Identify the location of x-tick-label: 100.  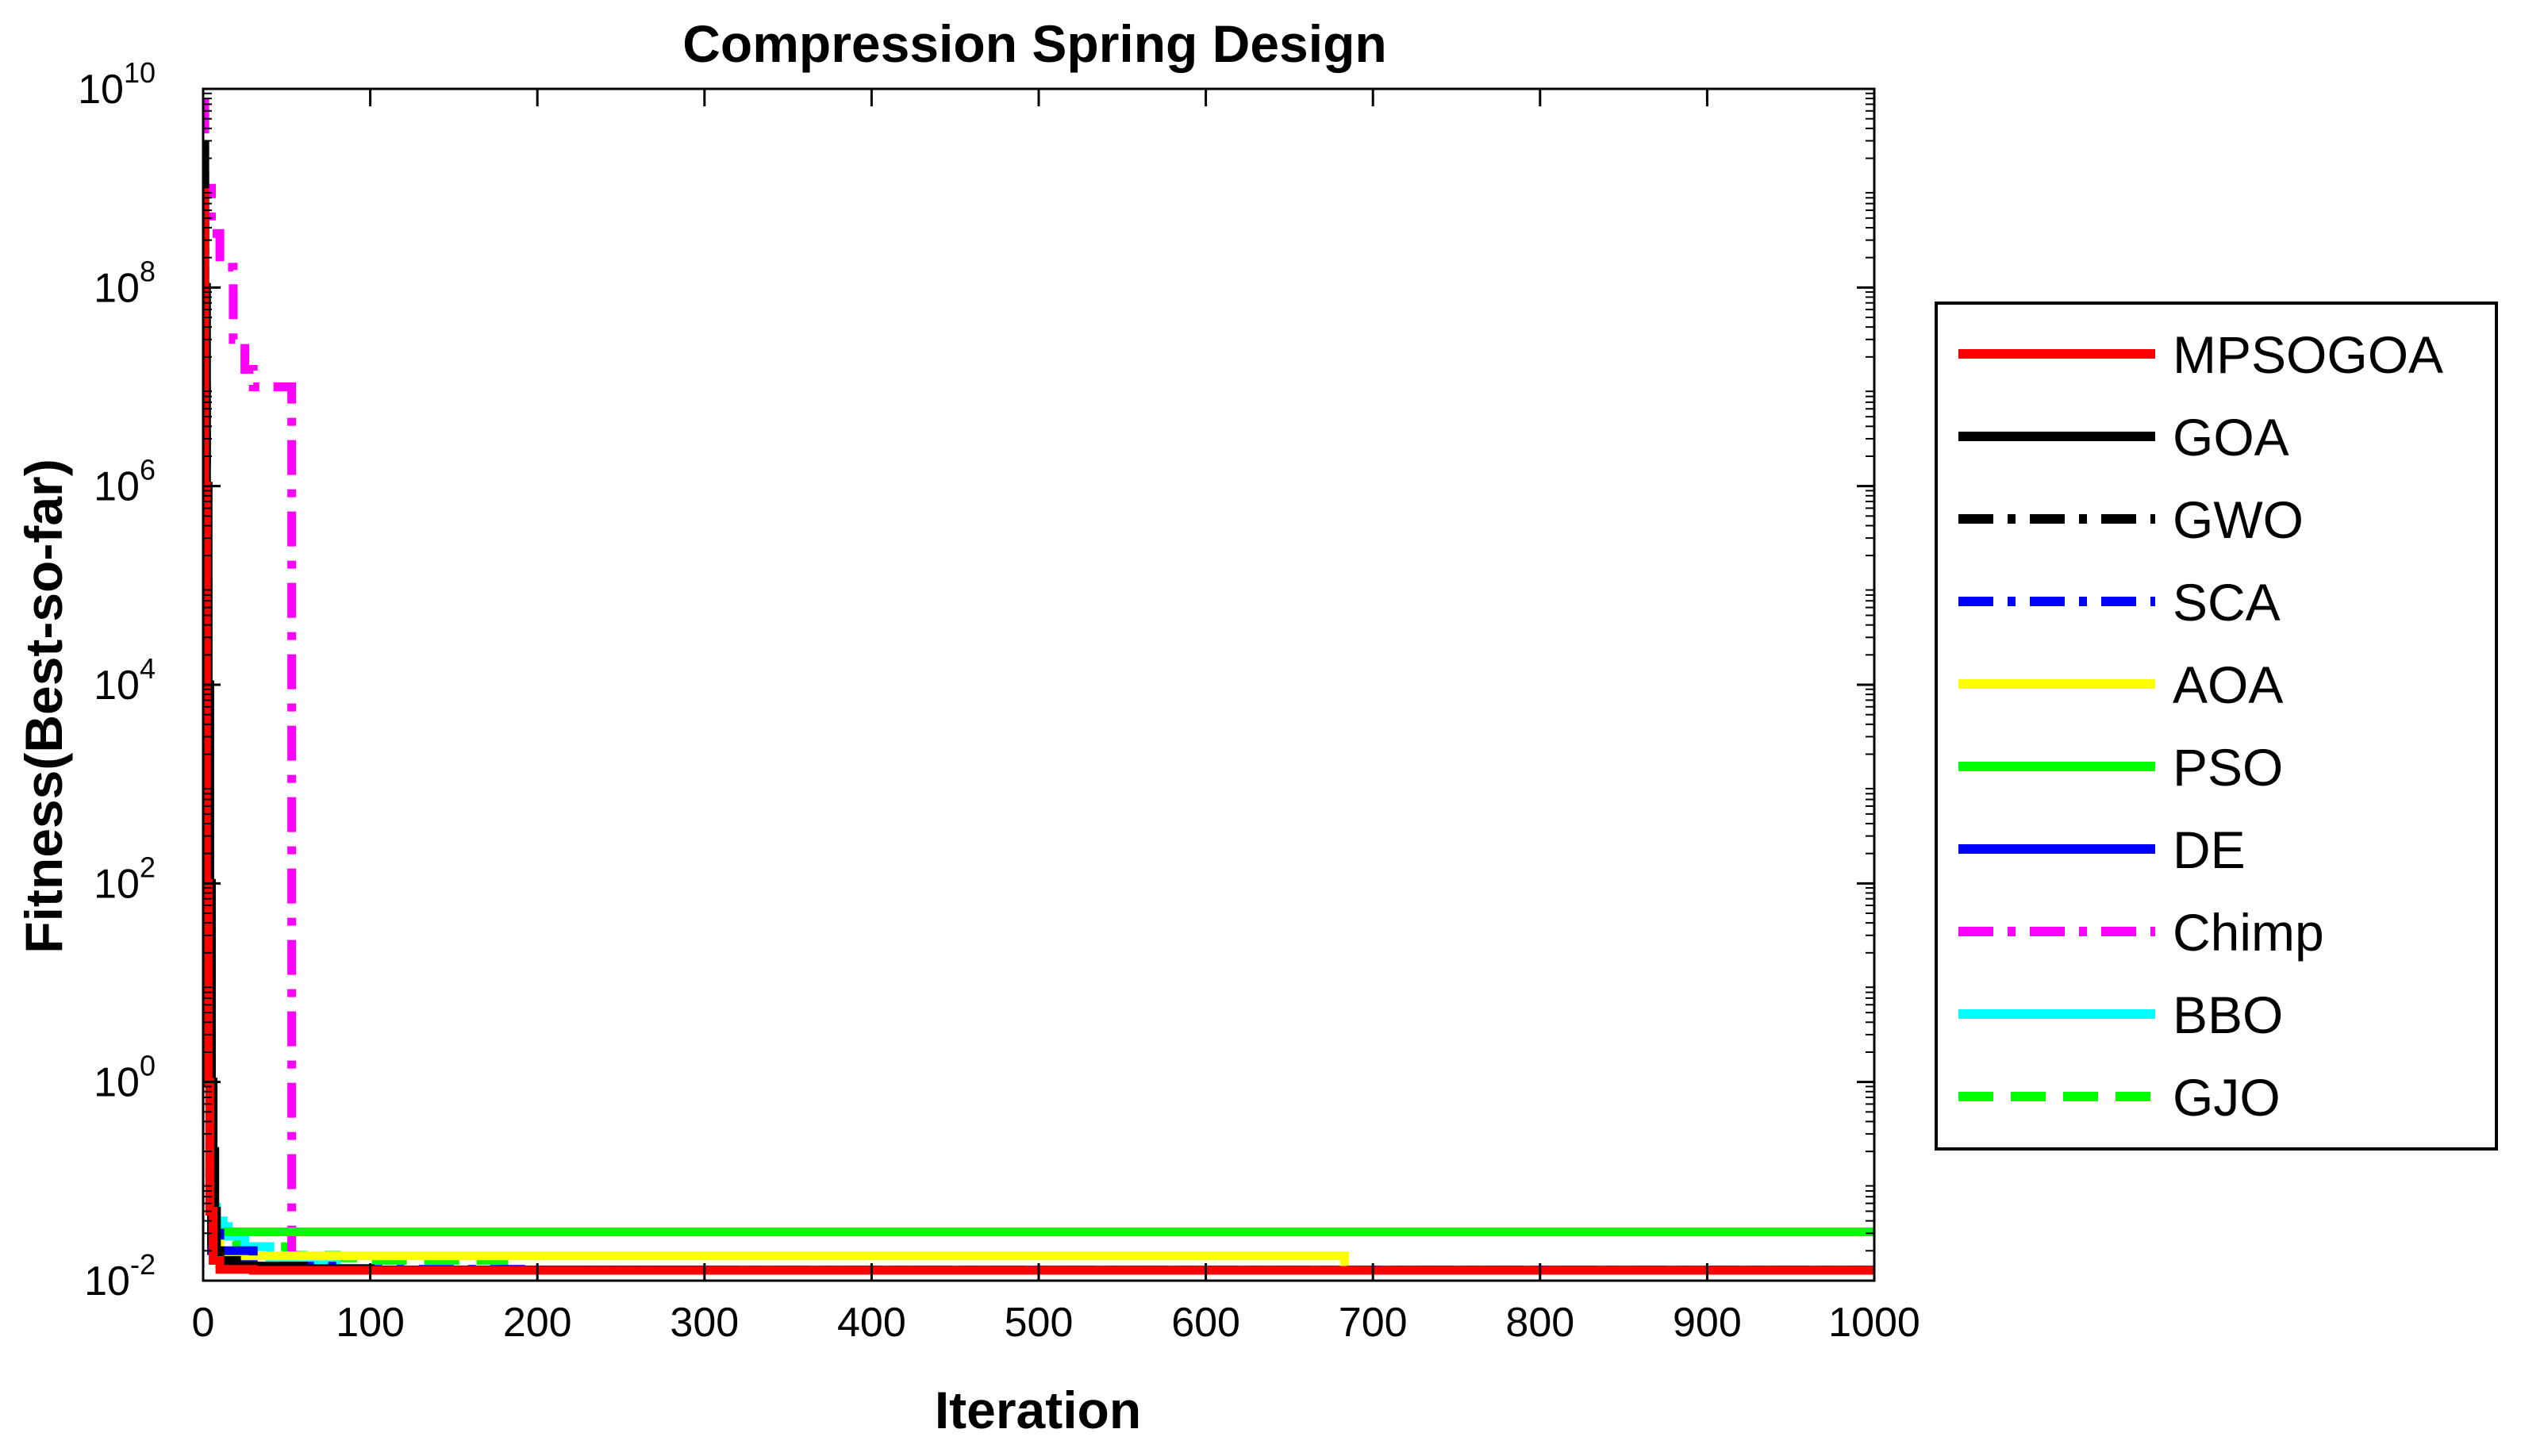
(371, 1323).